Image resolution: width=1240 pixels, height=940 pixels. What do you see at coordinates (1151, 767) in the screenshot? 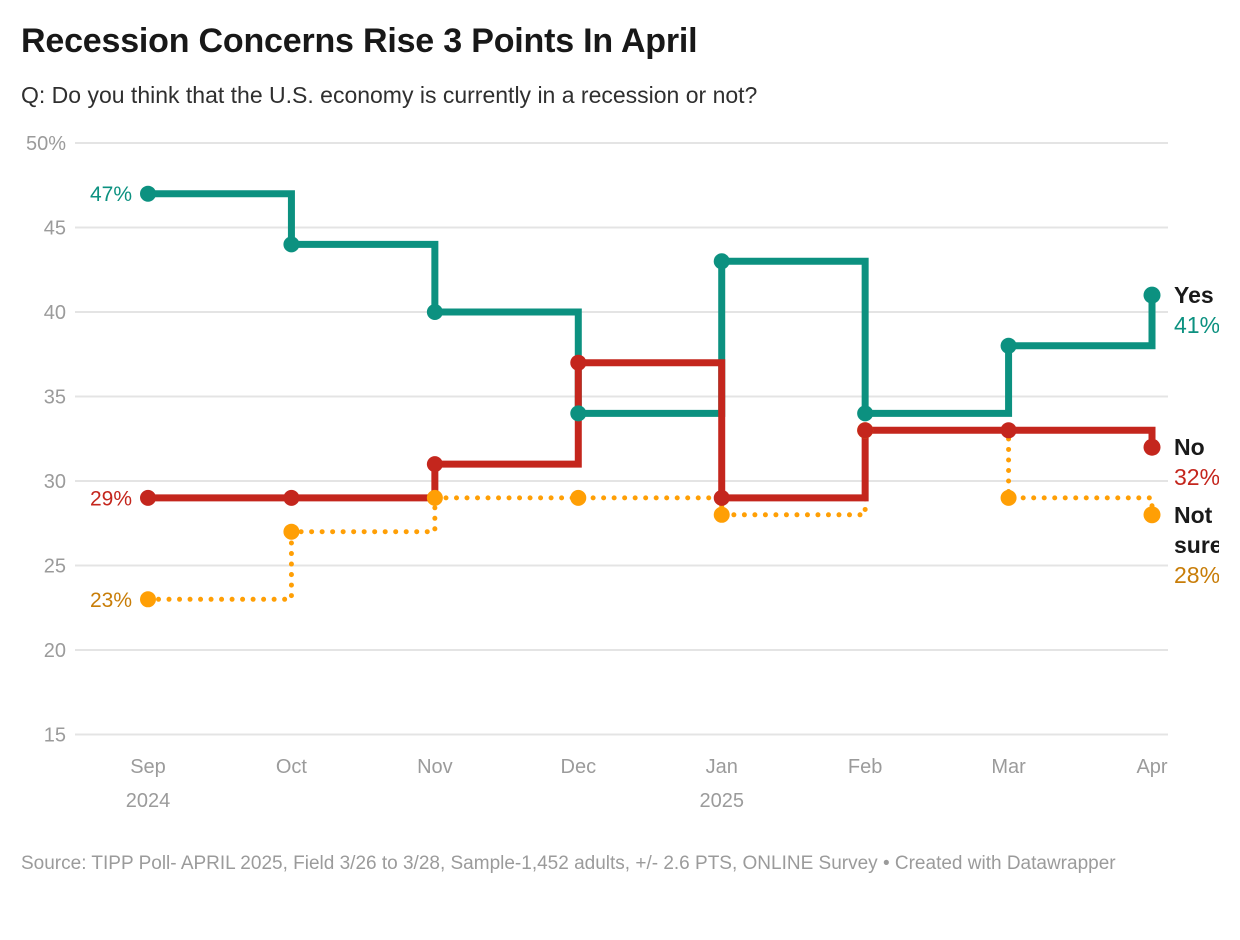
I see `x-tick-label: Apr` at bounding box center [1151, 767].